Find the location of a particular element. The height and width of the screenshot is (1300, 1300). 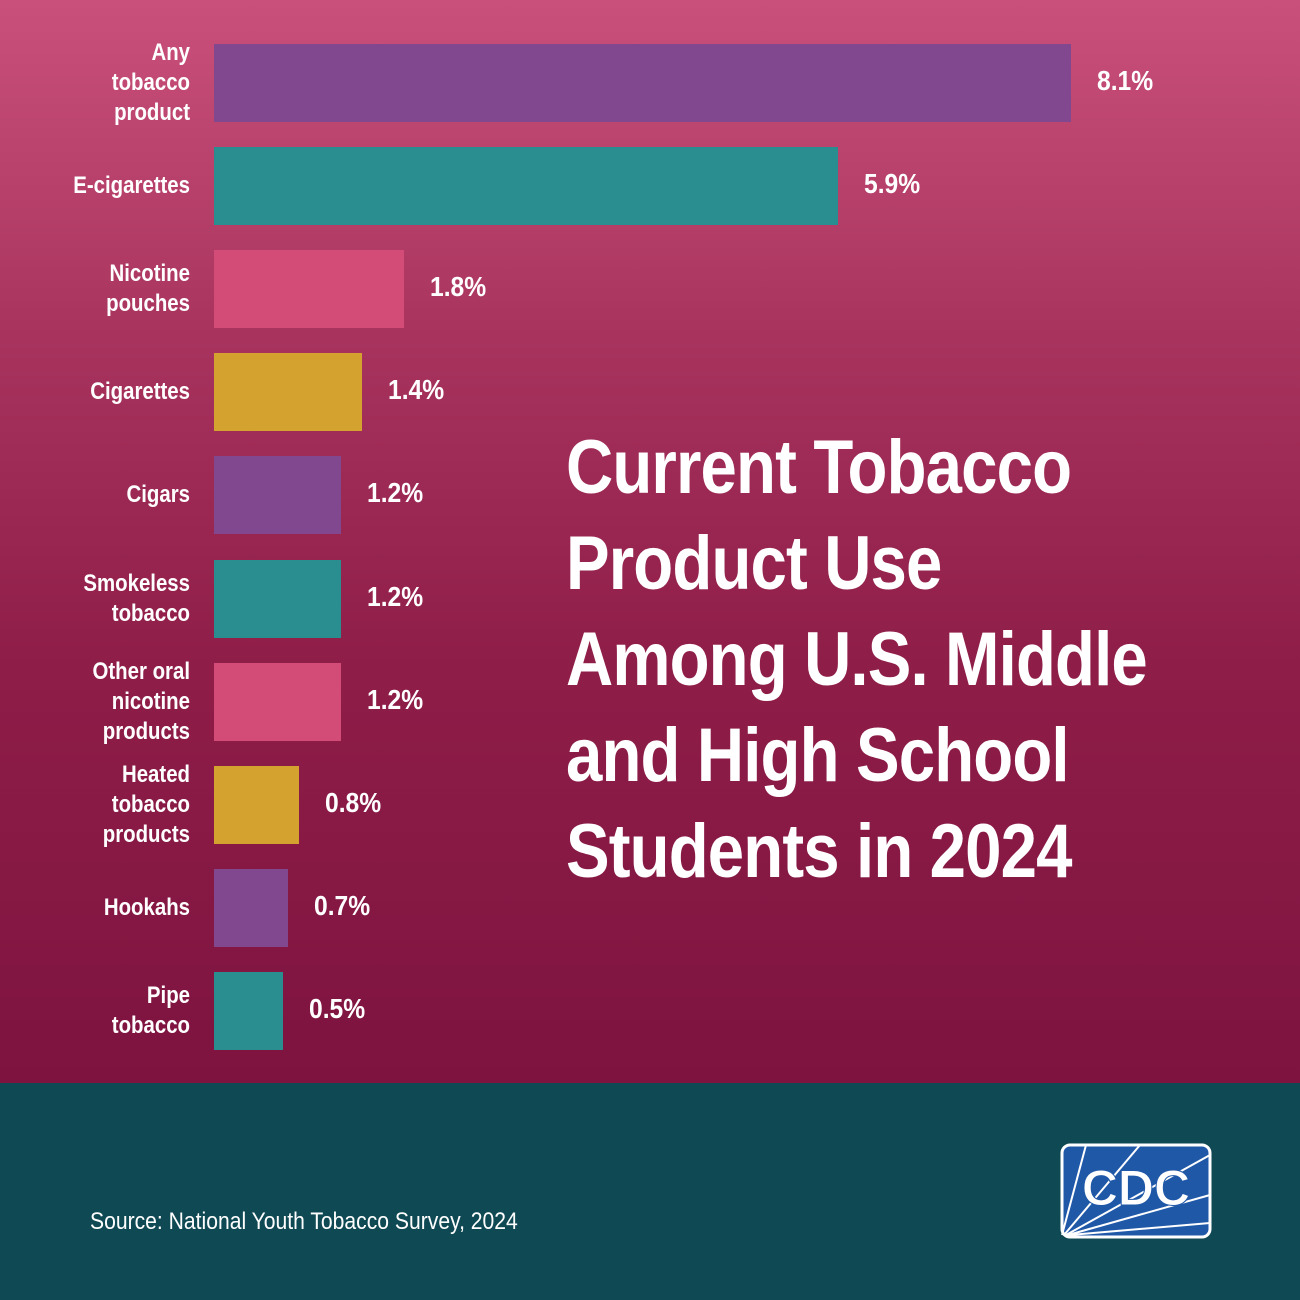

data-label: 0.8% is located at coordinates (352, 802).